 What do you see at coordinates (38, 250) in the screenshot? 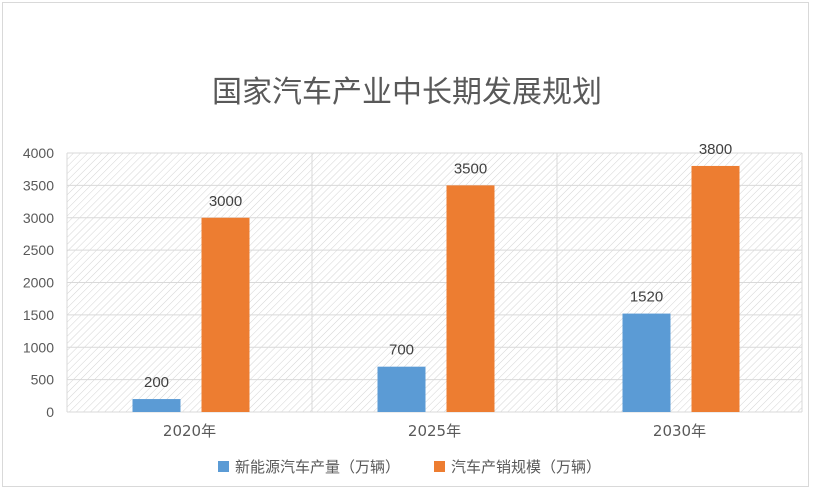
I see `y-tick-label: 2500` at bounding box center [38, 250].